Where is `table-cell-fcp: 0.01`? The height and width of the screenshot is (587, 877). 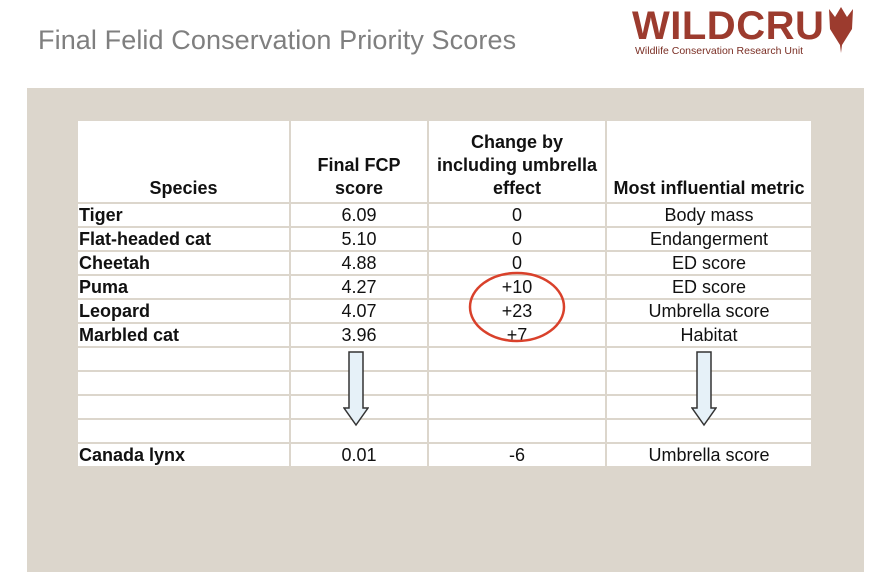
table-cell-fcp: 0.01 is located at coordinates (359, 455).